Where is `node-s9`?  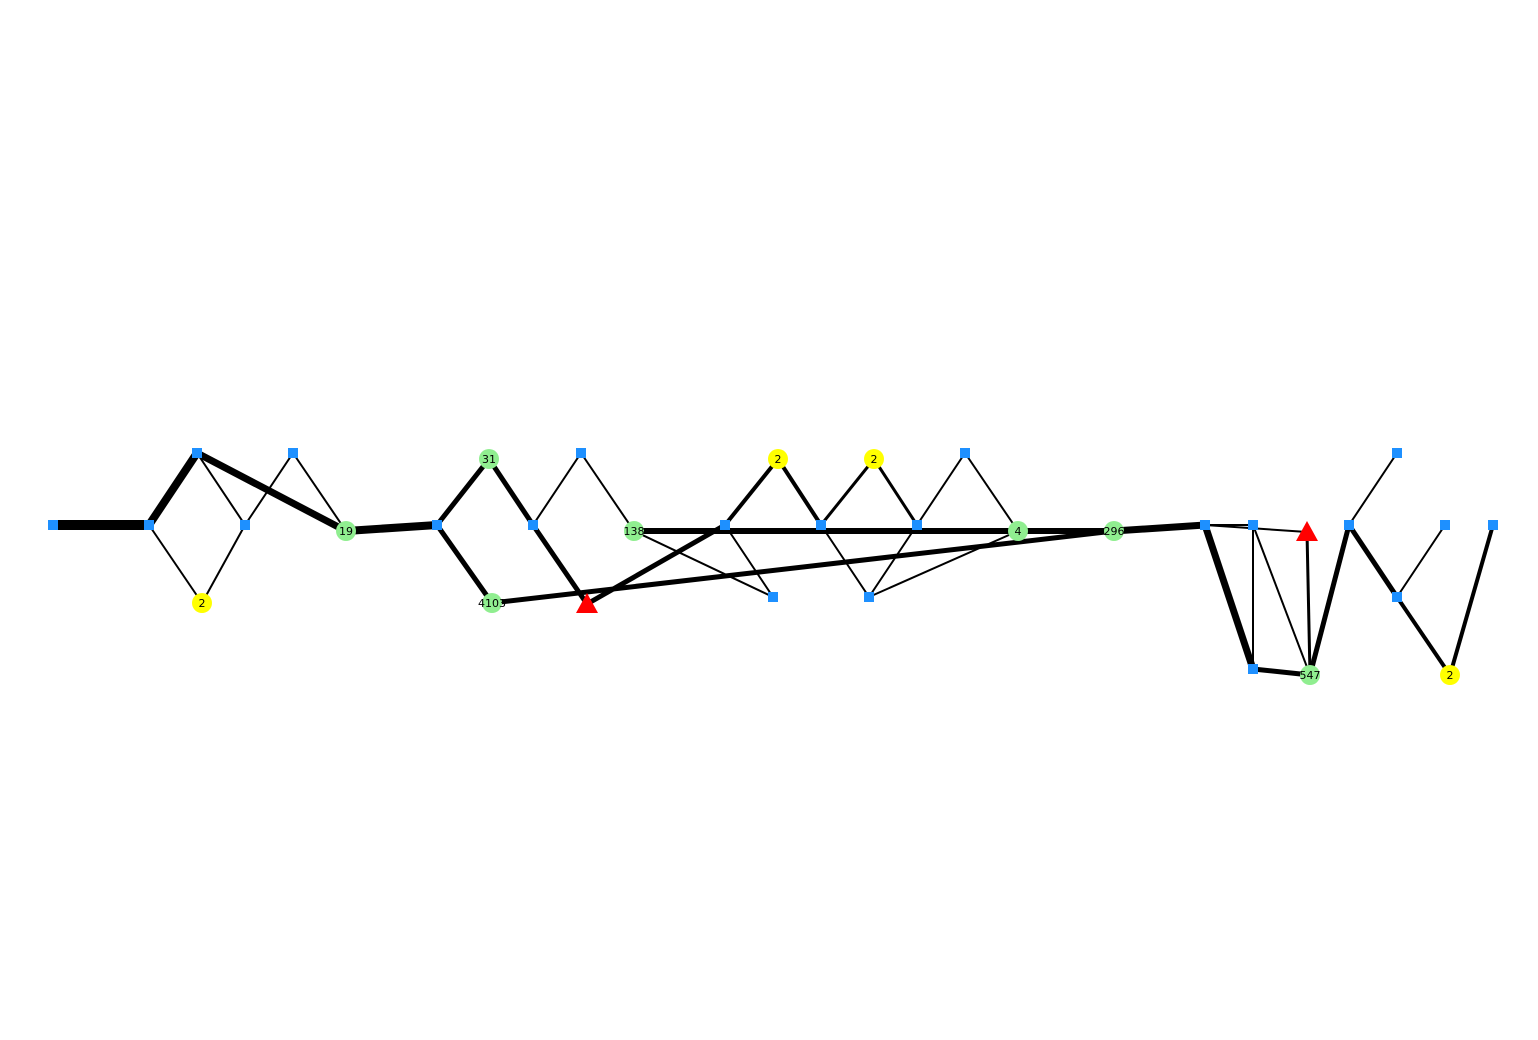 node-s9 is located at coordinates (725, 525).